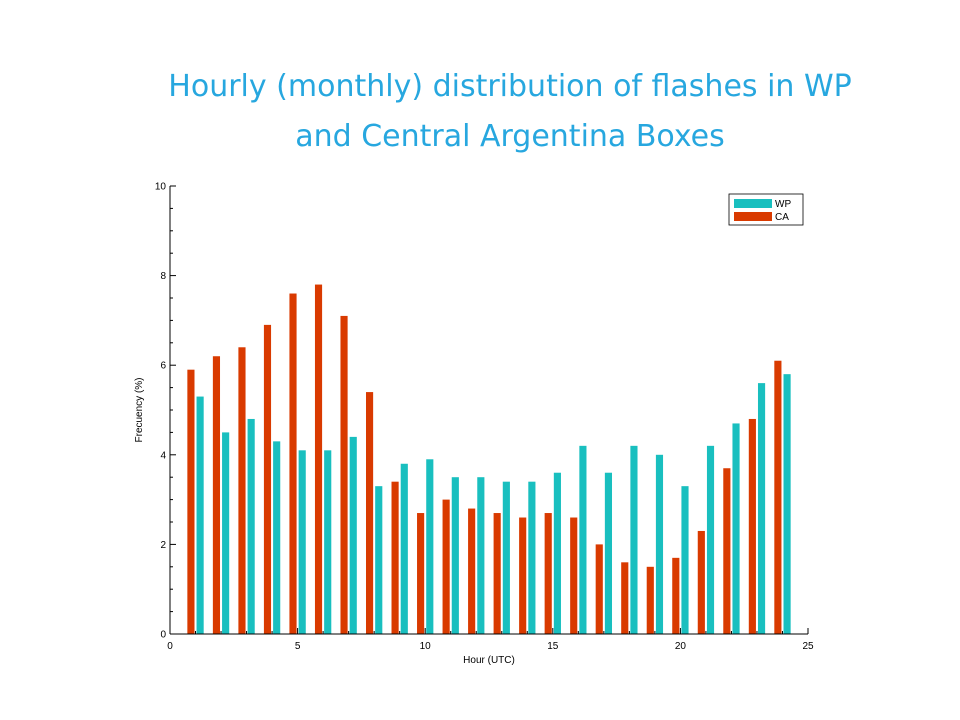  I want to click on y-tick-label-6: 6, so click(163, 366).